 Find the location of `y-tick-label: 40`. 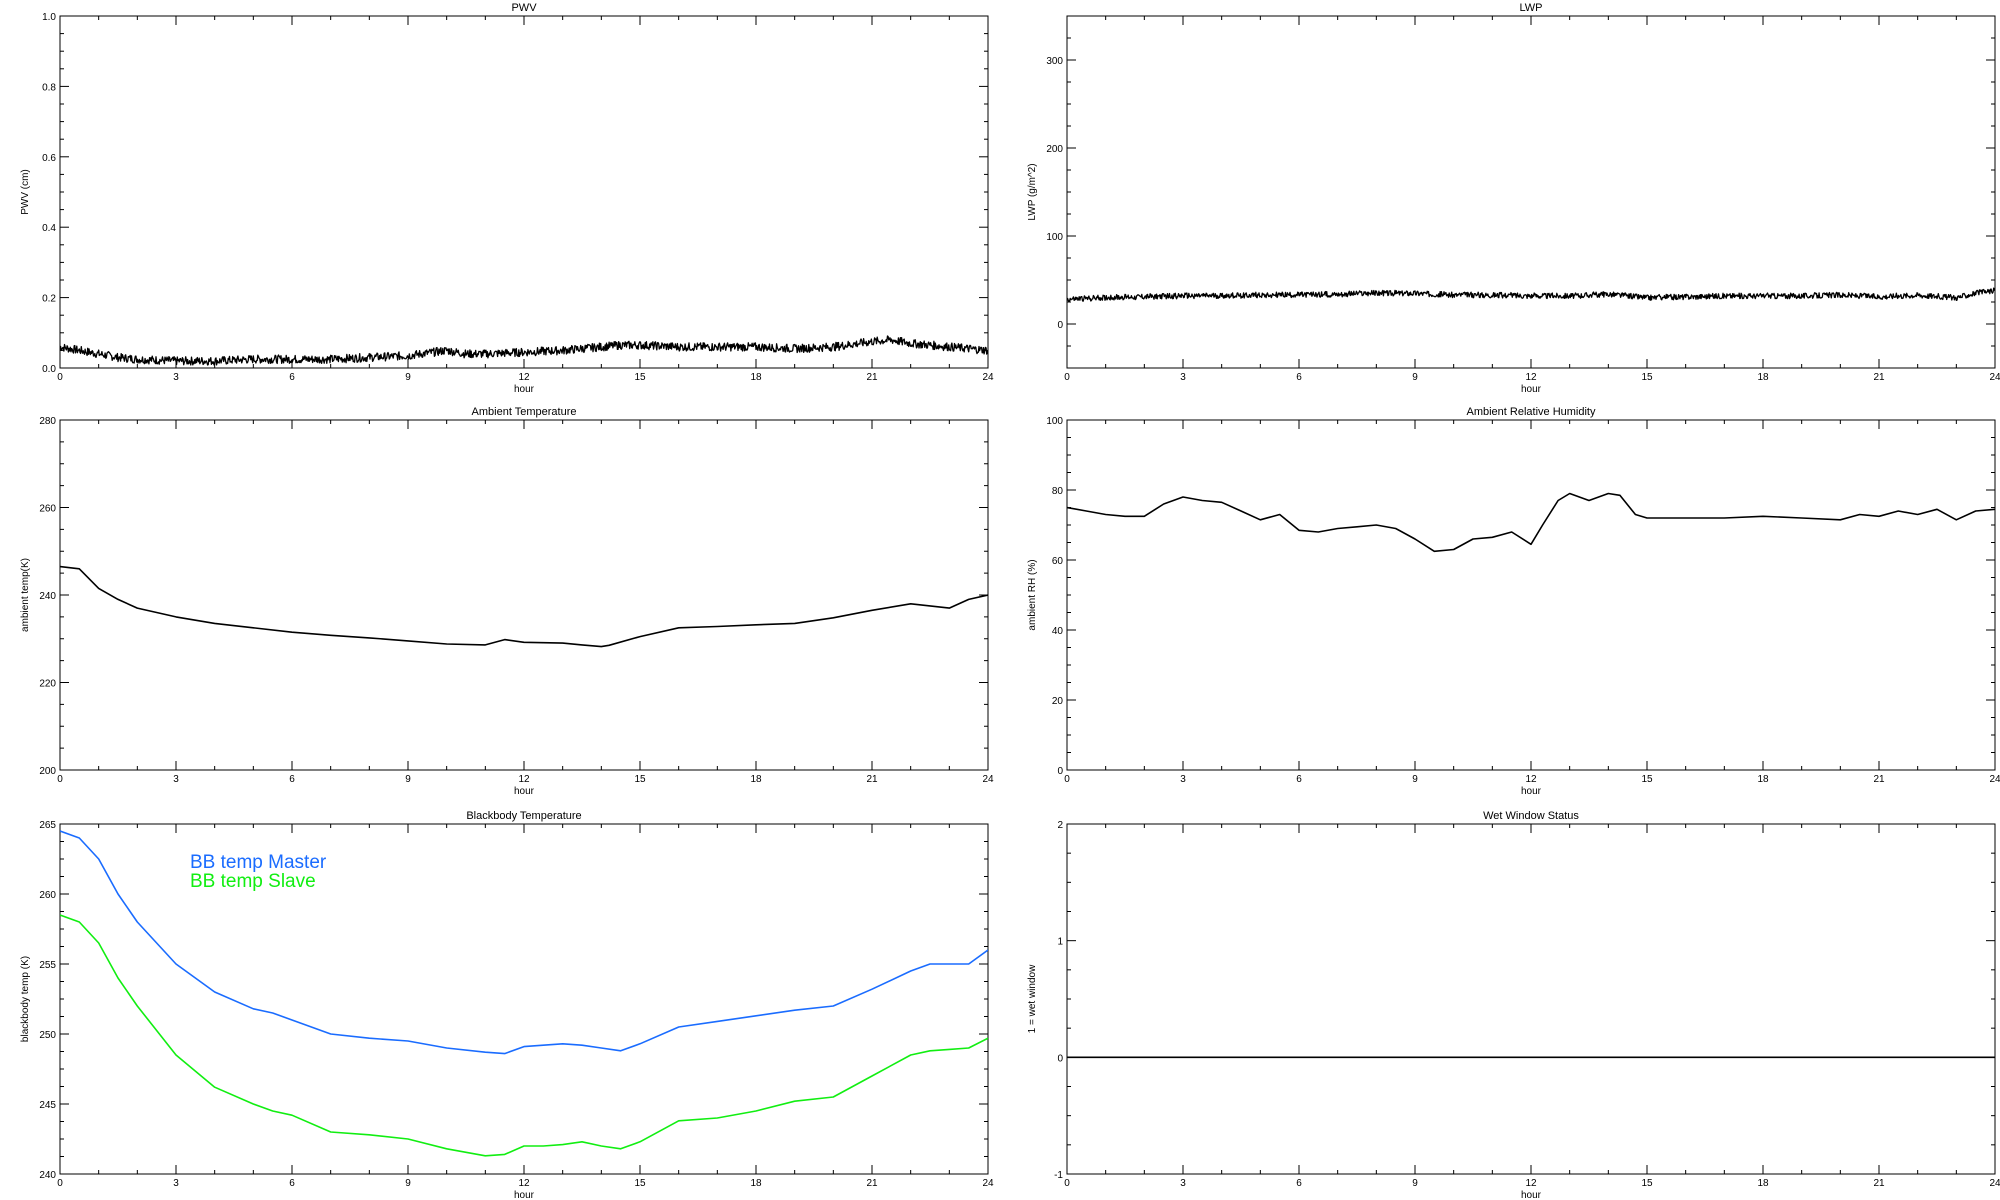

y-tick-label: 40 is located at coordinates (1058, 631).